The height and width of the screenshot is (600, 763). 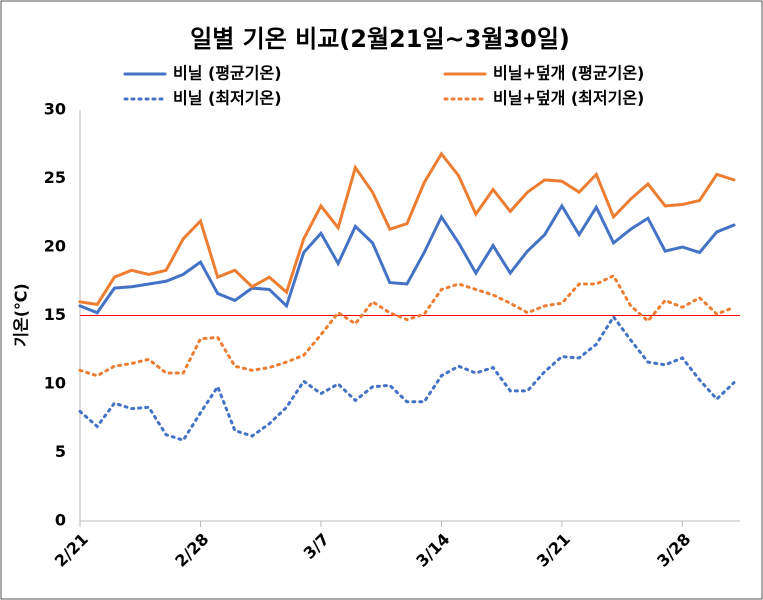 What do you see at coordinates (55, 246) in the screenshot?
I see `y-tick-label: 20` at bounding box center [55, 246].